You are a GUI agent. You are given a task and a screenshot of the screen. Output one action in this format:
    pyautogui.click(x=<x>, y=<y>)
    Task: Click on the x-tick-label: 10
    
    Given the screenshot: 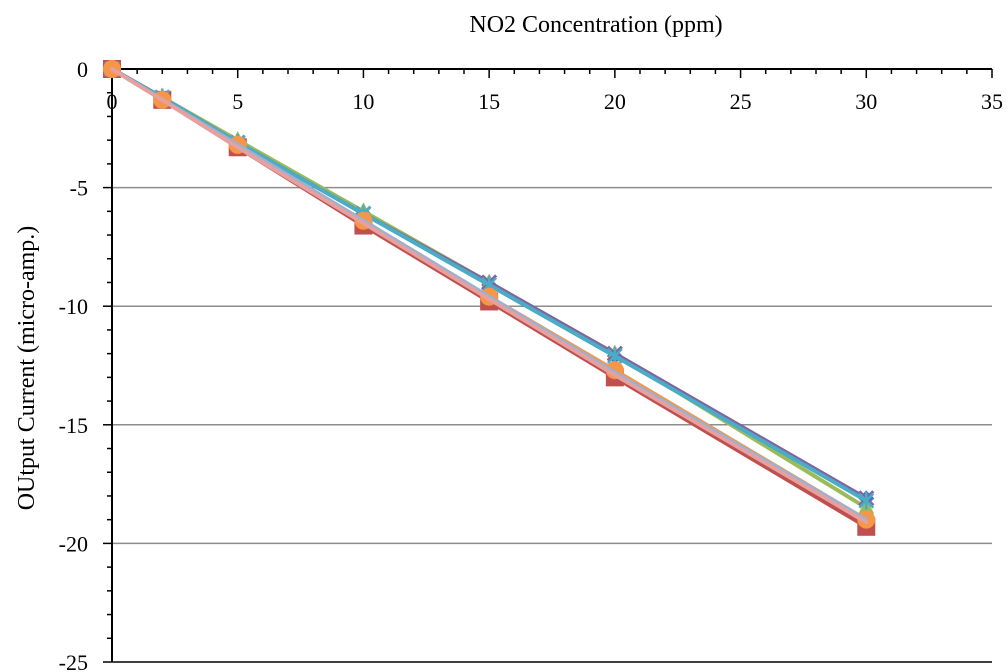 What is the action you would take?
    pyautogui.click(x=363, y=101)
    